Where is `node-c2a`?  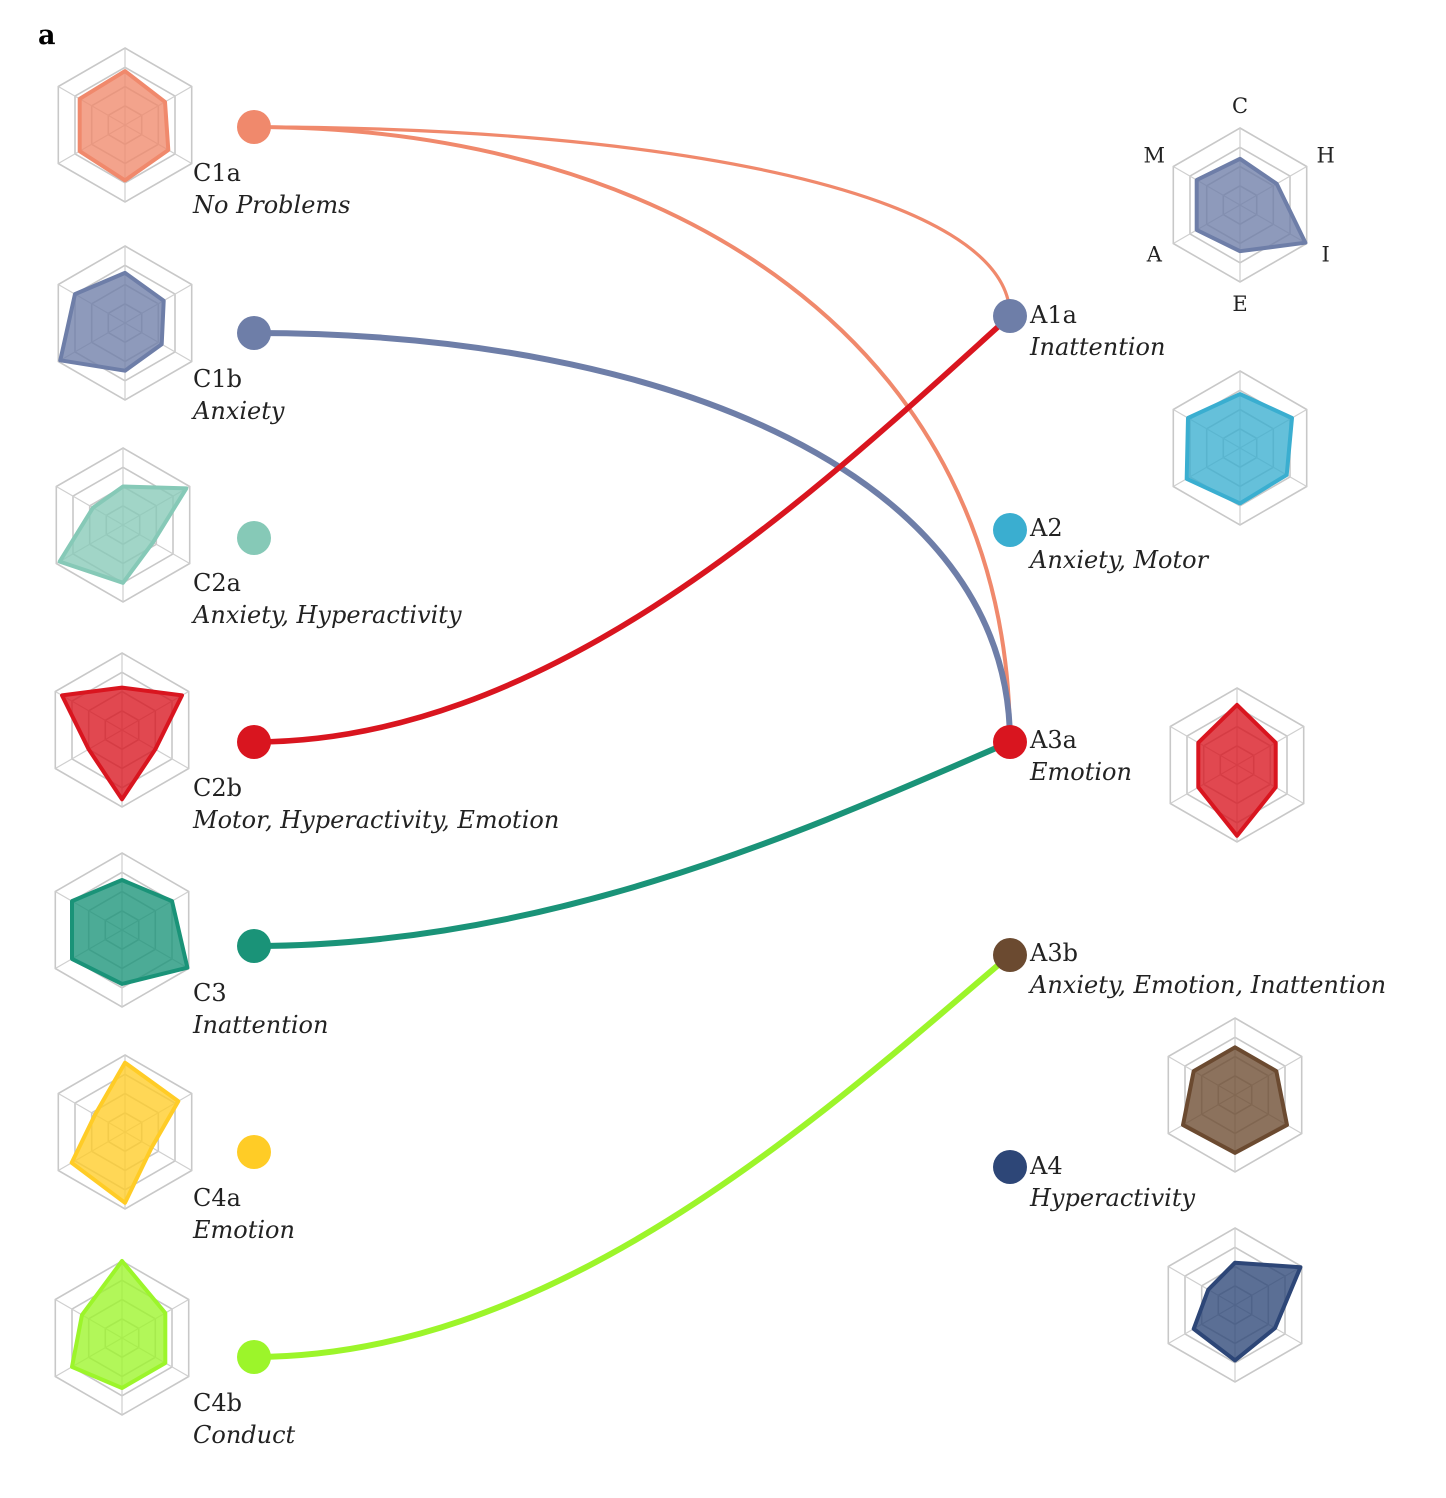 node-c2a is located at coordinates (254, 538).